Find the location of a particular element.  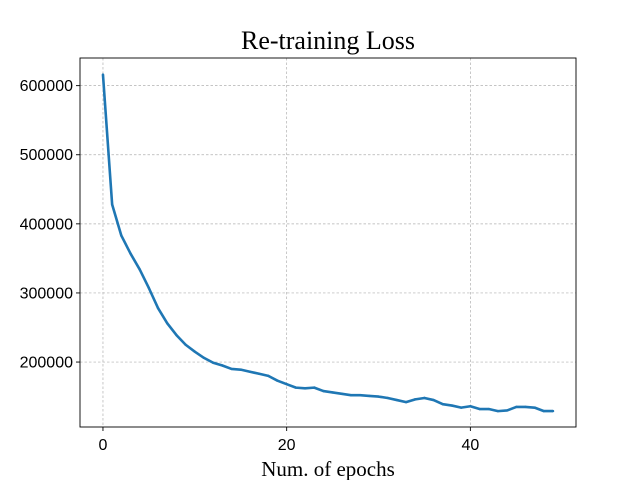

x-tick-label: 40 is located at coordinates (470, 445).